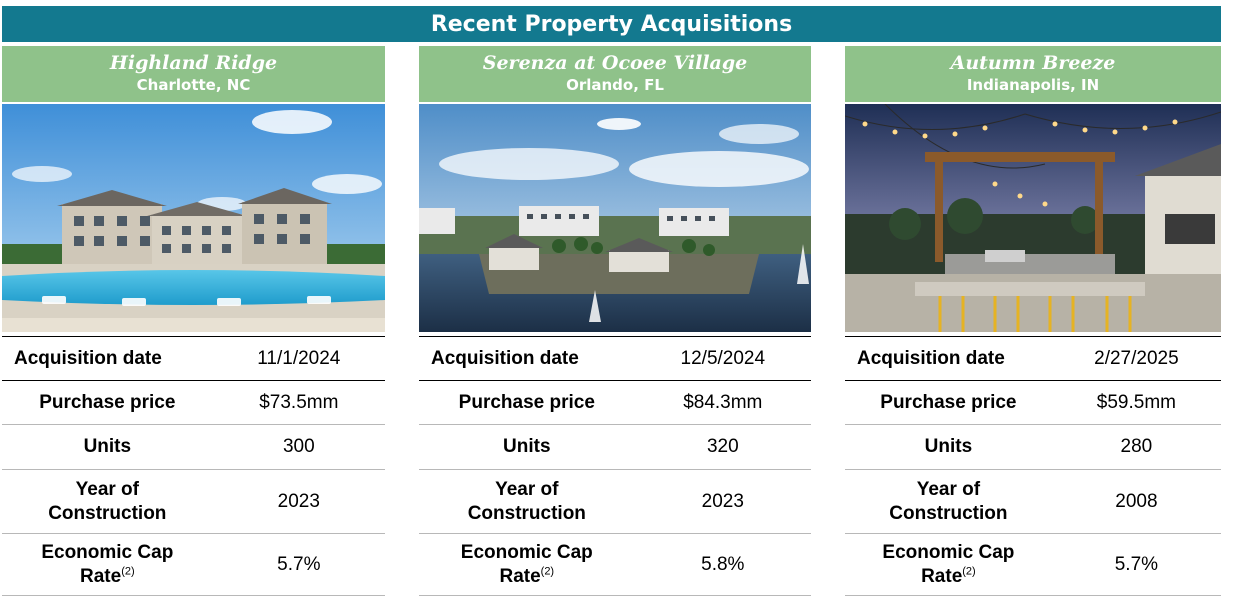  Describe the element at coordinates (193, 218) in the screenshot. I see `apartment-pool-photo` at that location.